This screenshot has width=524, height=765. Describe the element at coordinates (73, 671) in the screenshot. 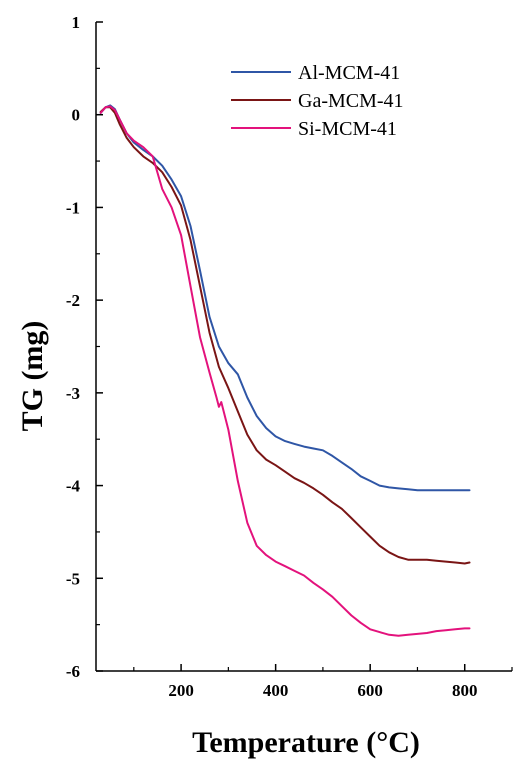

I see `y-tick-label: -6` at that location.